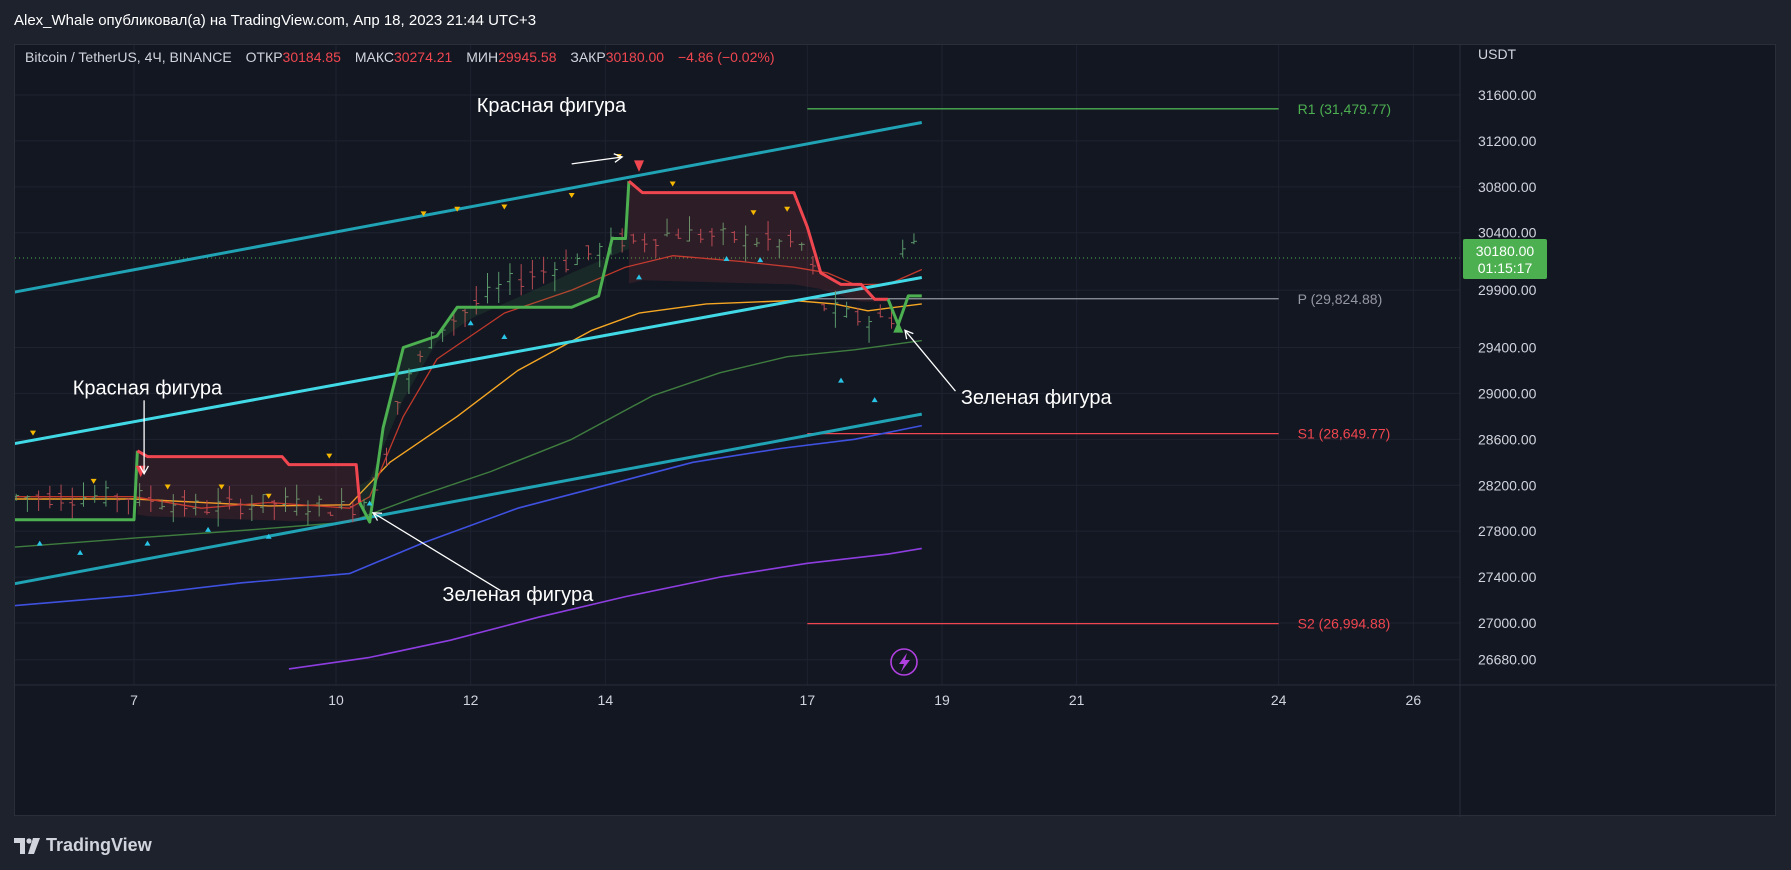 The width and height of the screenshot is (1791, 870). What do you see at coordinates (1414, 700) in the screenshot?
I see `x-tick-label-8: 26` at bounding box center [1414, 700].